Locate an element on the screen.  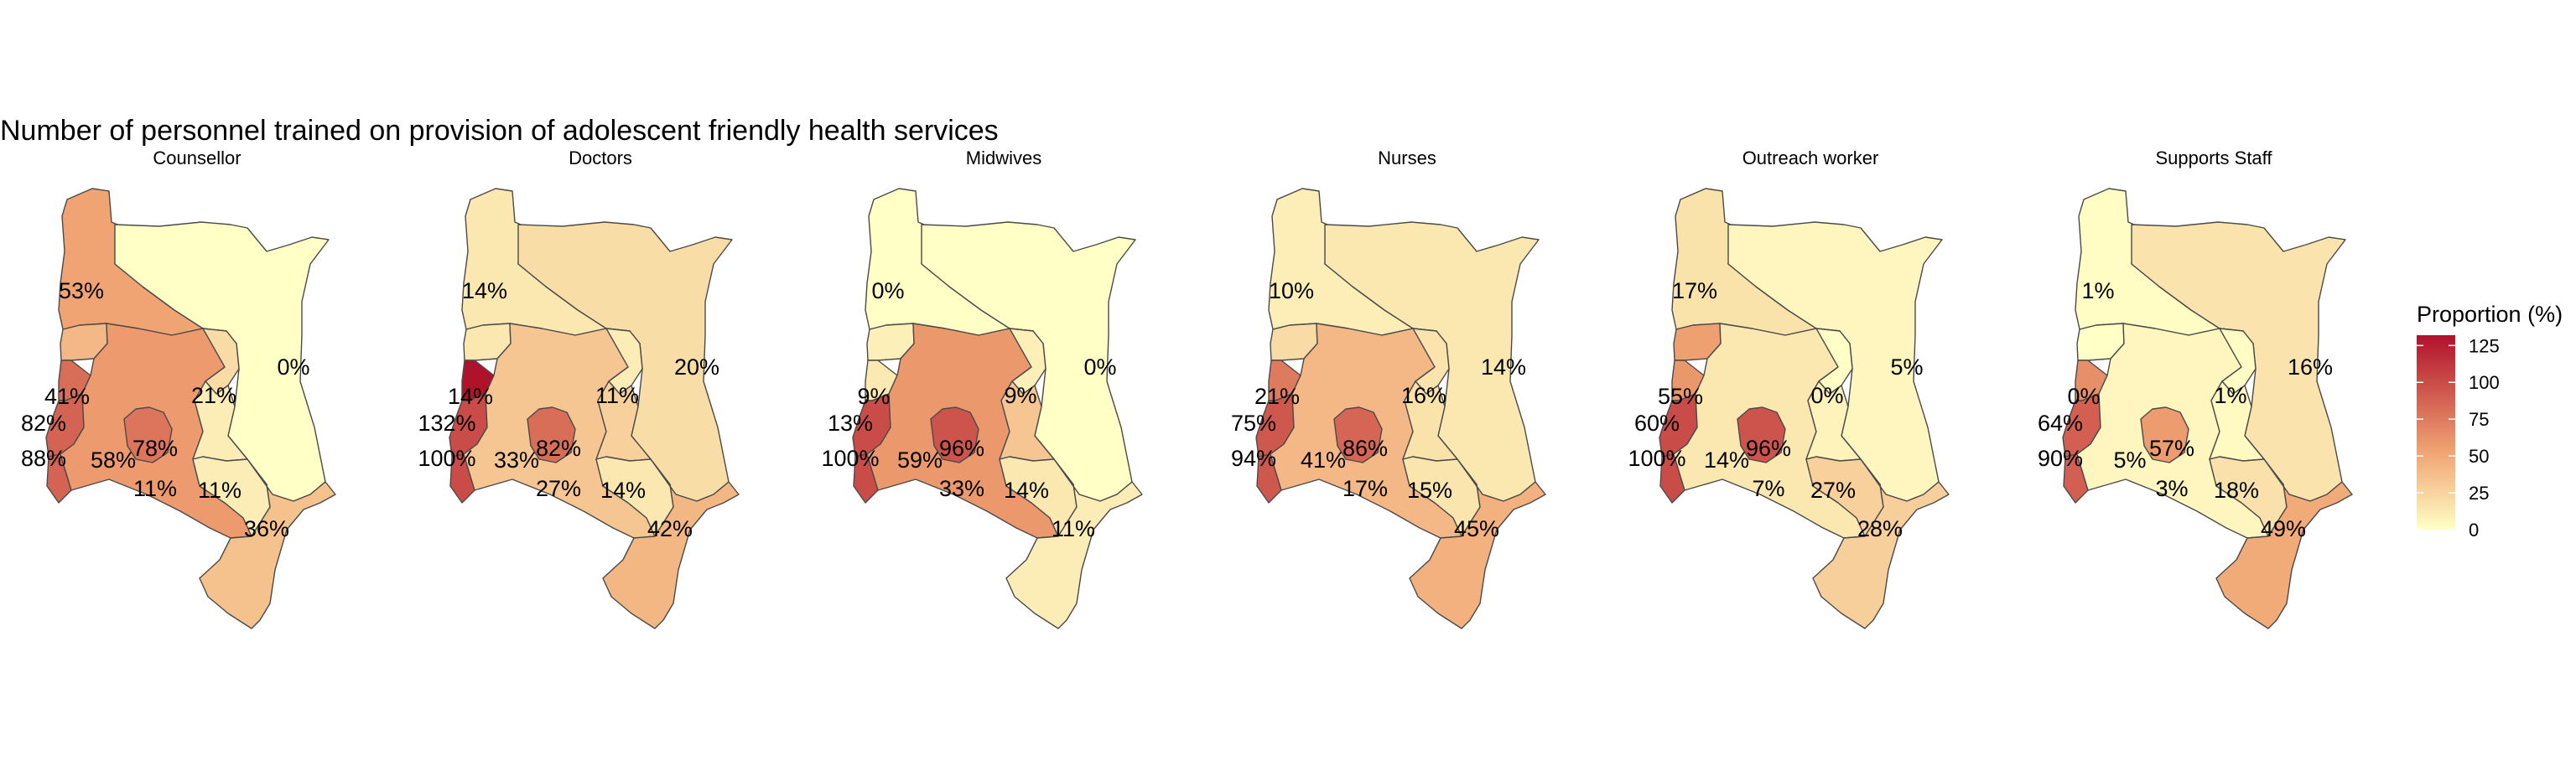
data-label: 15% is located at coordinates (1429, 490).